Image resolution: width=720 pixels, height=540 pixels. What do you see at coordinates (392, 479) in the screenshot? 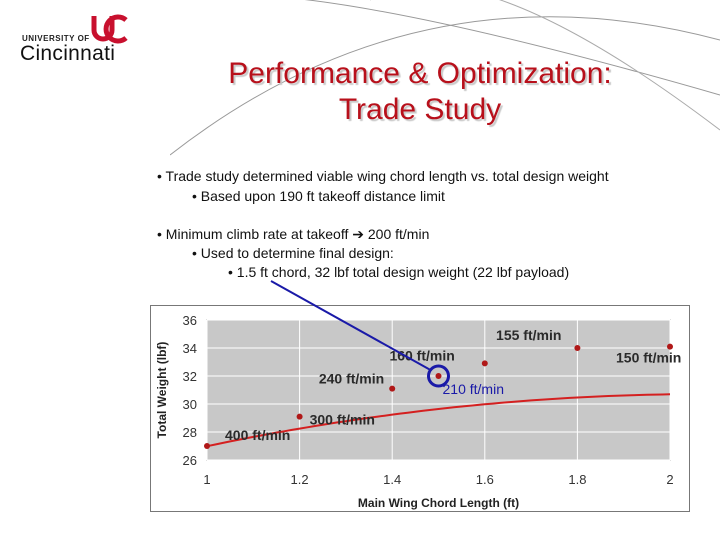
I see `x-tick-label: 1.4` at bounding box center [392, 479].